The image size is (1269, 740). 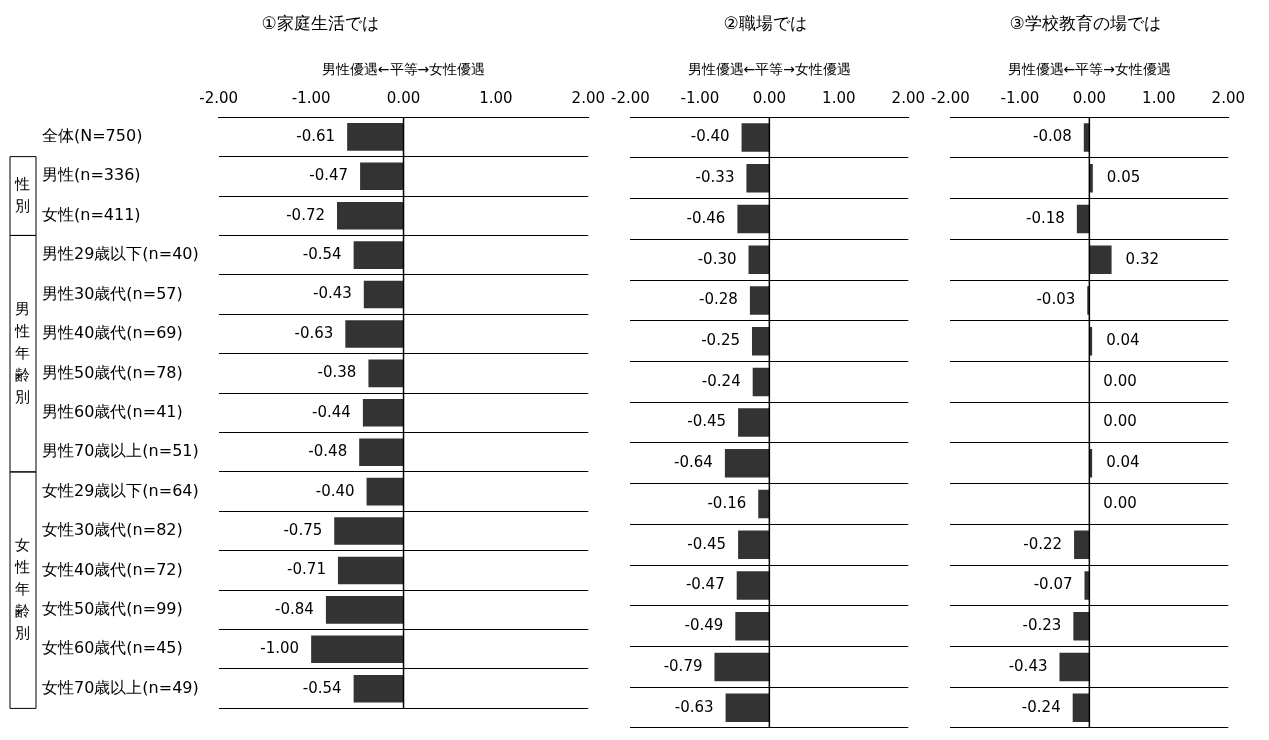 I want to click on data-label: -0.33, so click(x=715, y=177).